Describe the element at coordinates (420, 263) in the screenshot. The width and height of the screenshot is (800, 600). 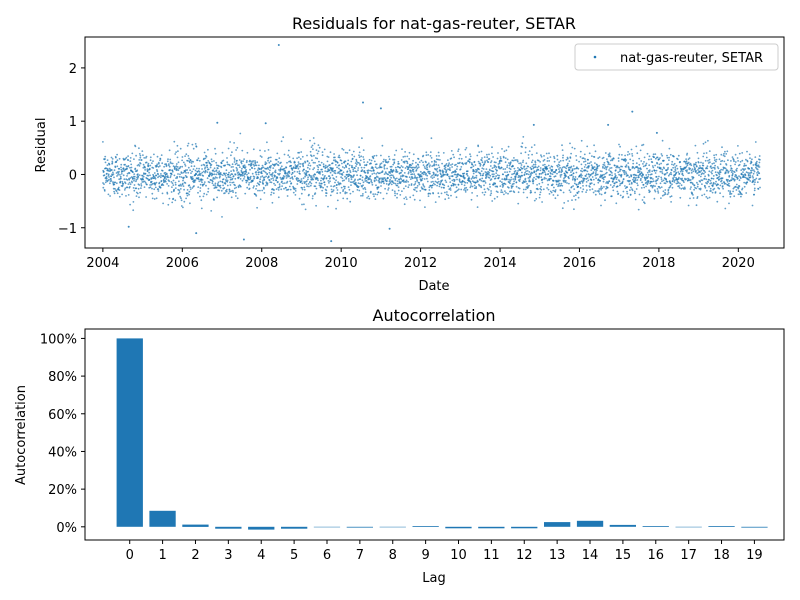
I see `x-tick-label: 2012` at that location.